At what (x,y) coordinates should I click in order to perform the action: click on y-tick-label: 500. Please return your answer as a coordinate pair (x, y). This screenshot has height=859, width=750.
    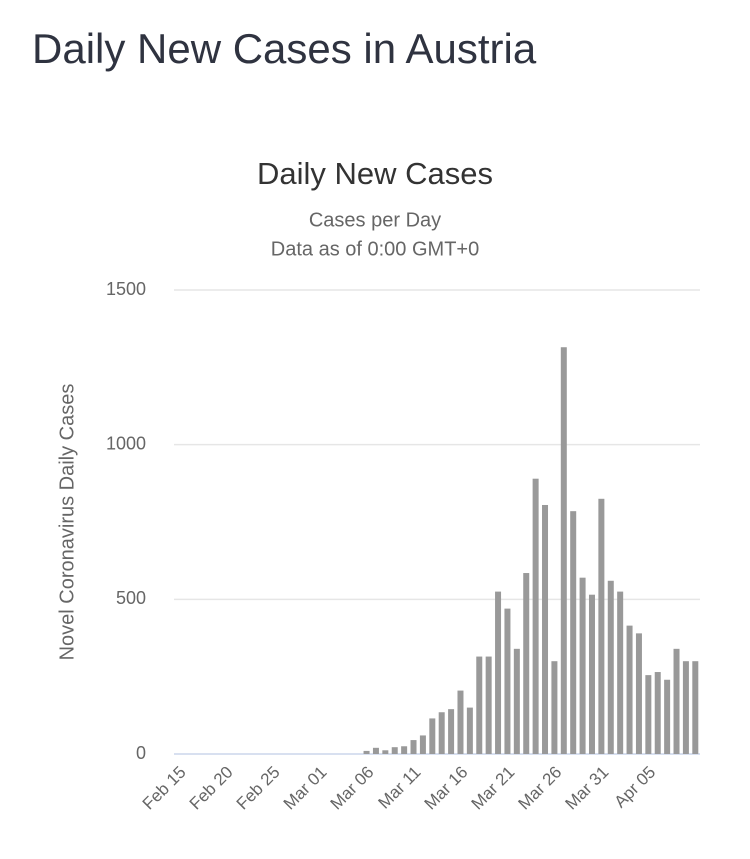
    Looking at the image, I should click on (131, 598).